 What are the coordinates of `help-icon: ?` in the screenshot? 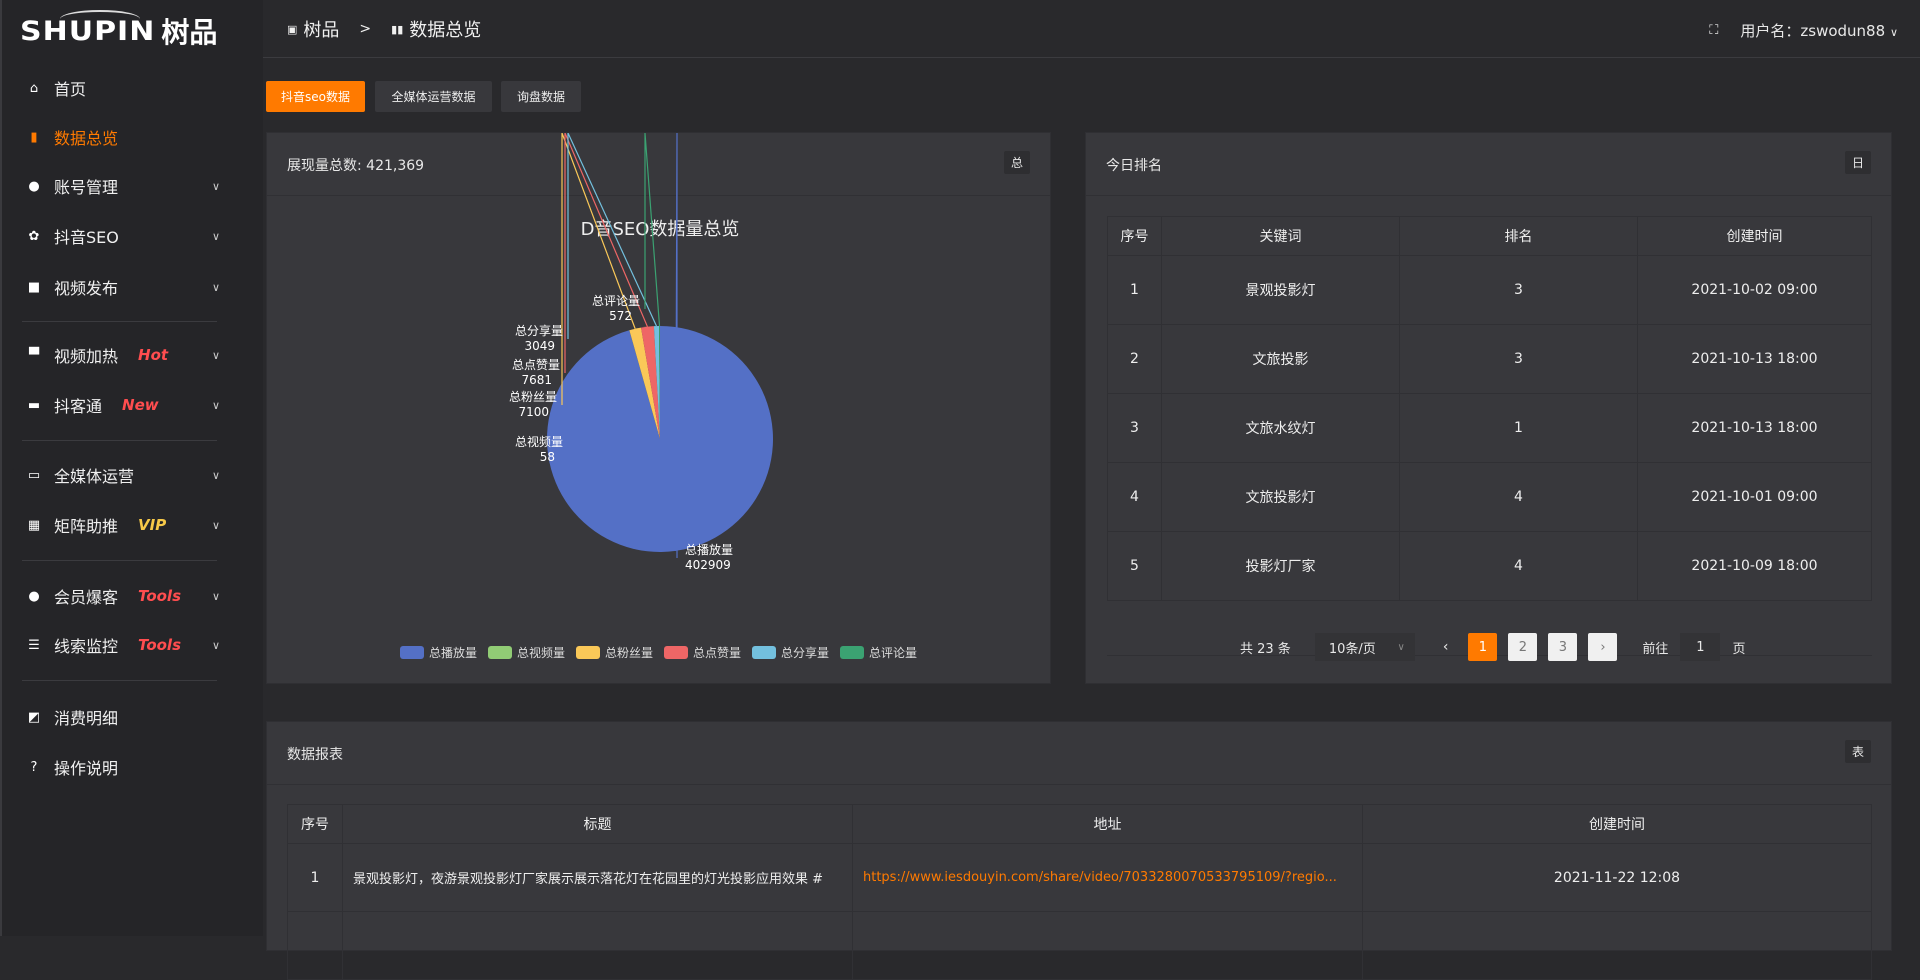 It's located at (34, 767).